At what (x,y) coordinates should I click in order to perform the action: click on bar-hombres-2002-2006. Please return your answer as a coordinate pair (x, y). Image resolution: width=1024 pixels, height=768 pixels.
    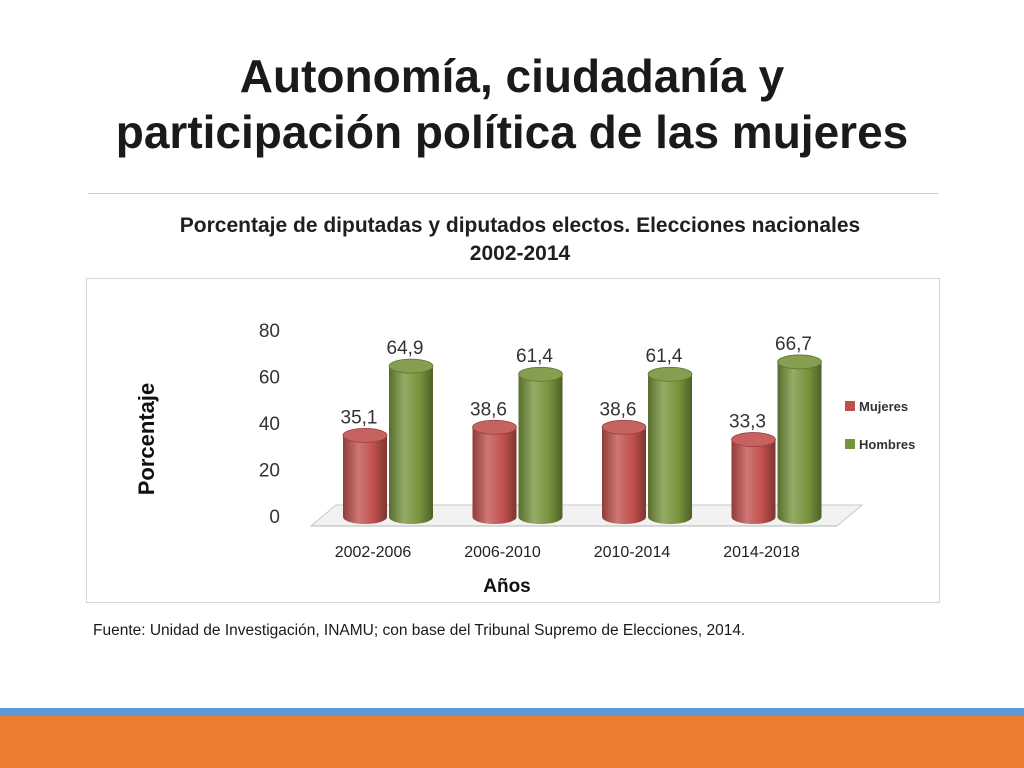
    Looking at the image, I should click on (411, 441).